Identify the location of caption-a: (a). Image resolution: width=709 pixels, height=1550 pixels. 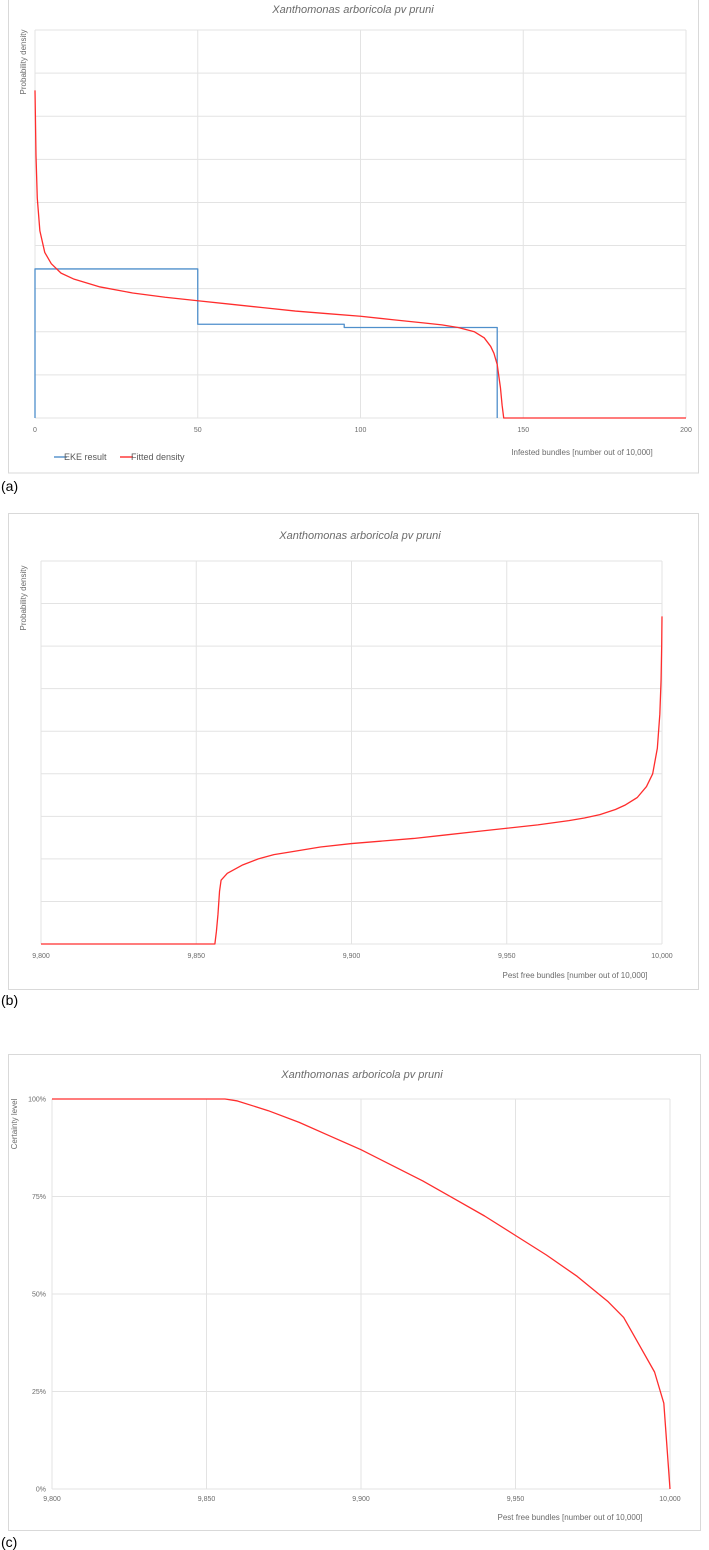
(10, 486).